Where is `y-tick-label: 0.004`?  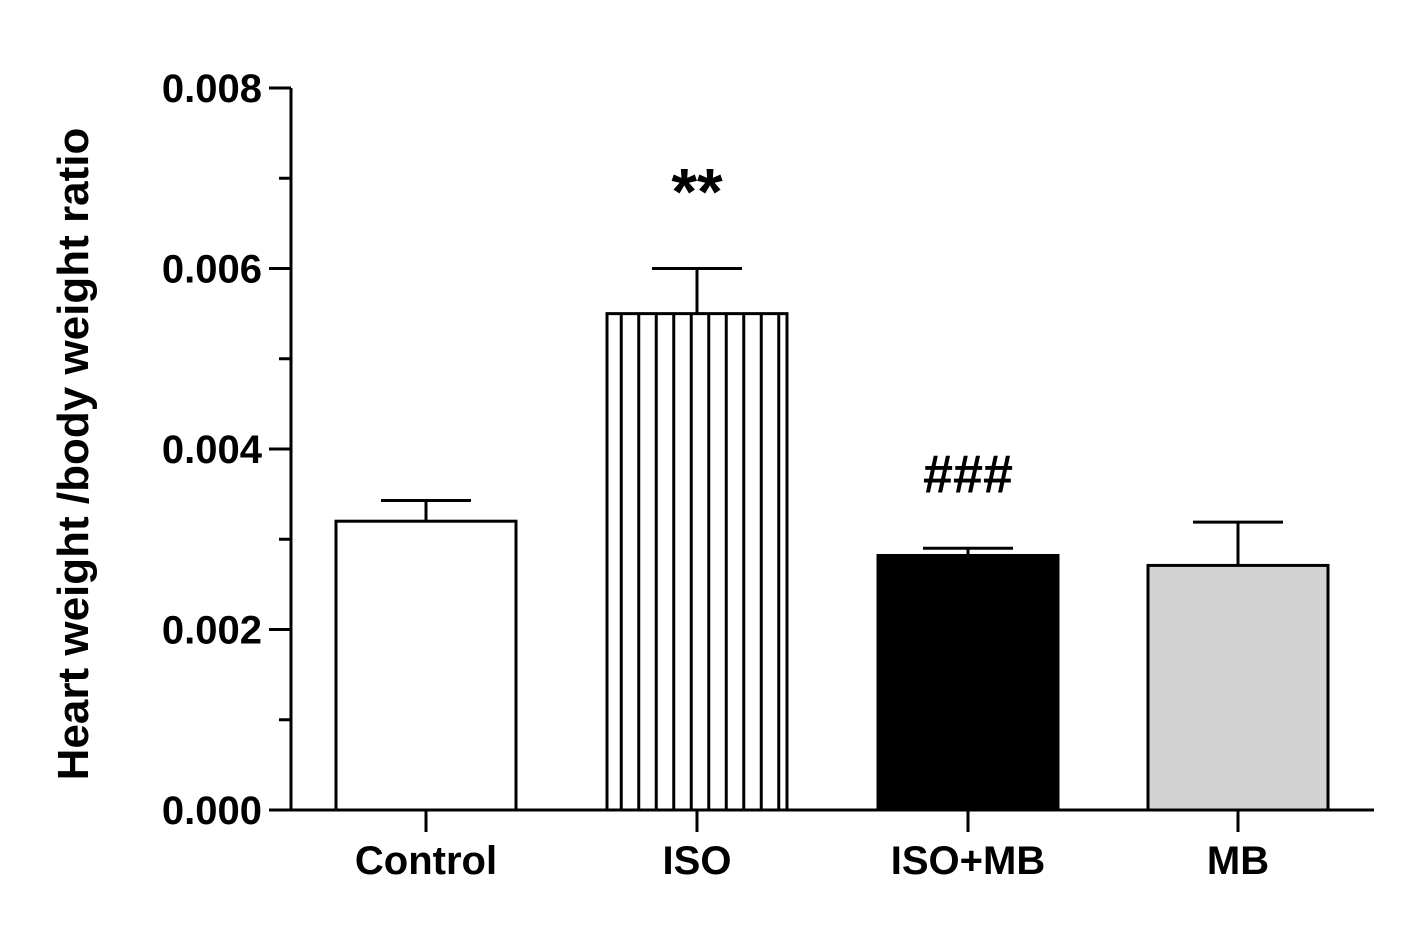 y-tick-label: 0.004 is located at coordinates (212, 450).